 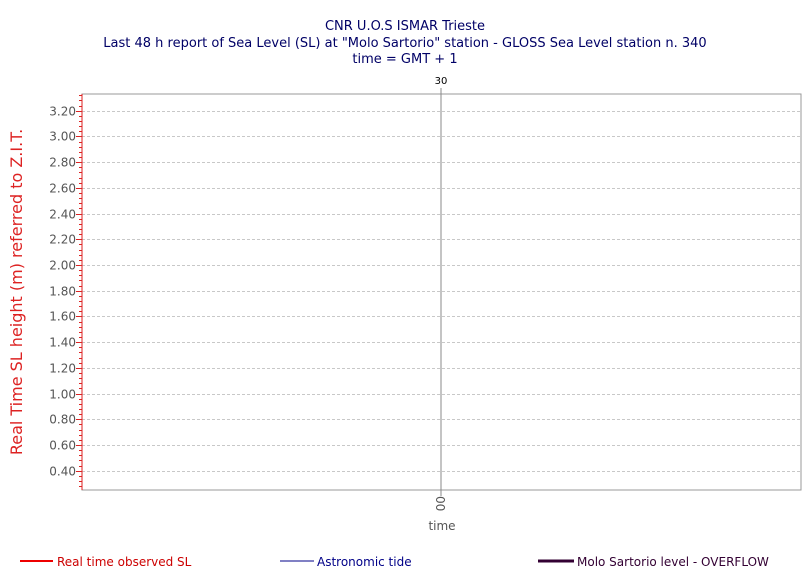 What do you see at coordinates (62, 112) in the screenshot?
I see `y-tick-label: 3.20` at bounding box center [62, 112].